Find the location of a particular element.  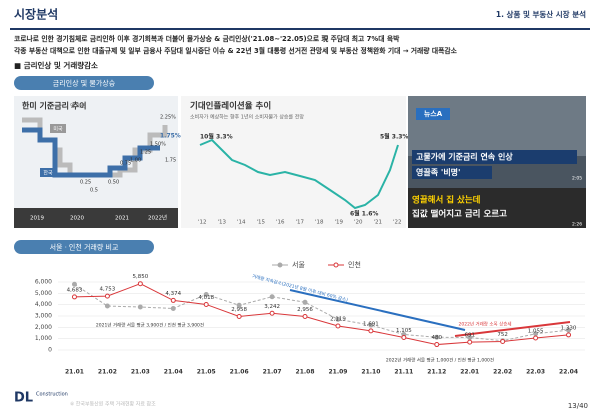

time: 2:05 is located at coordinates (577, 179).